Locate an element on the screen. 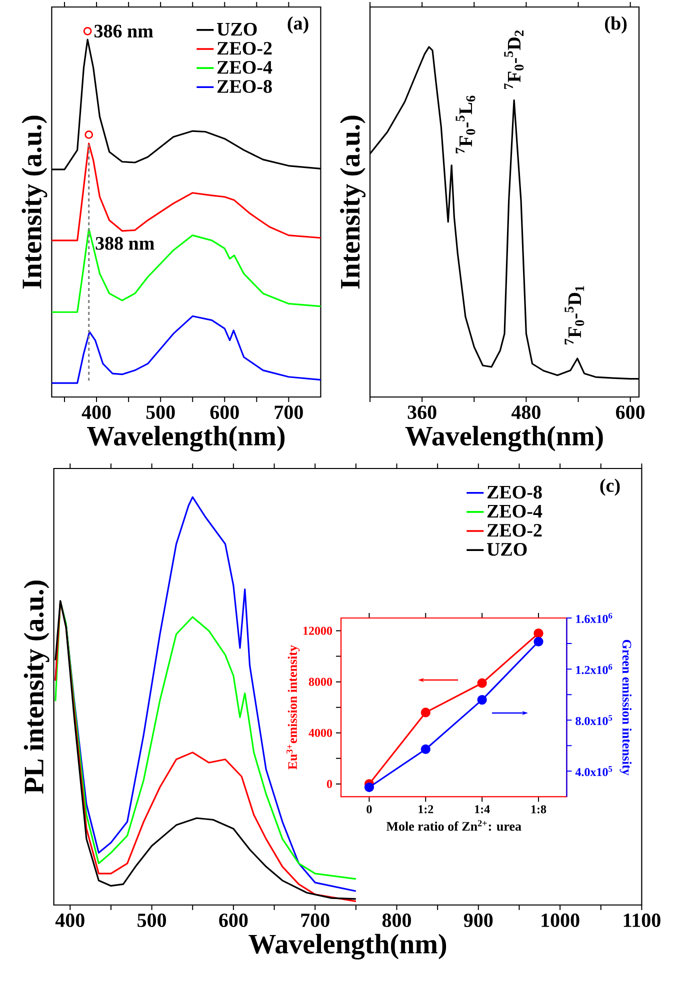  x-tick-label: 0 is located at coordinates (369, 809).